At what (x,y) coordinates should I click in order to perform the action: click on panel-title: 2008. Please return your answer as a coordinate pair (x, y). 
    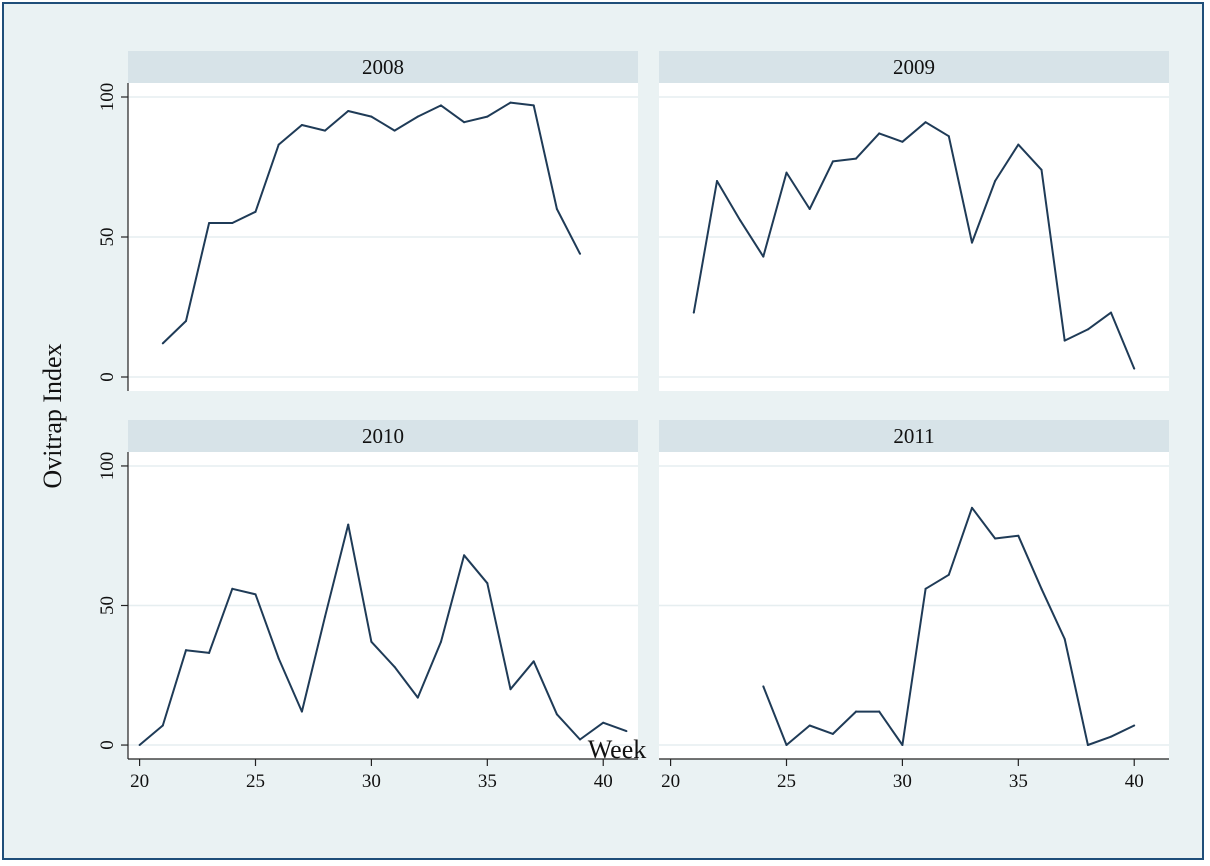
    Looking at the image, I should click on (383, 67).